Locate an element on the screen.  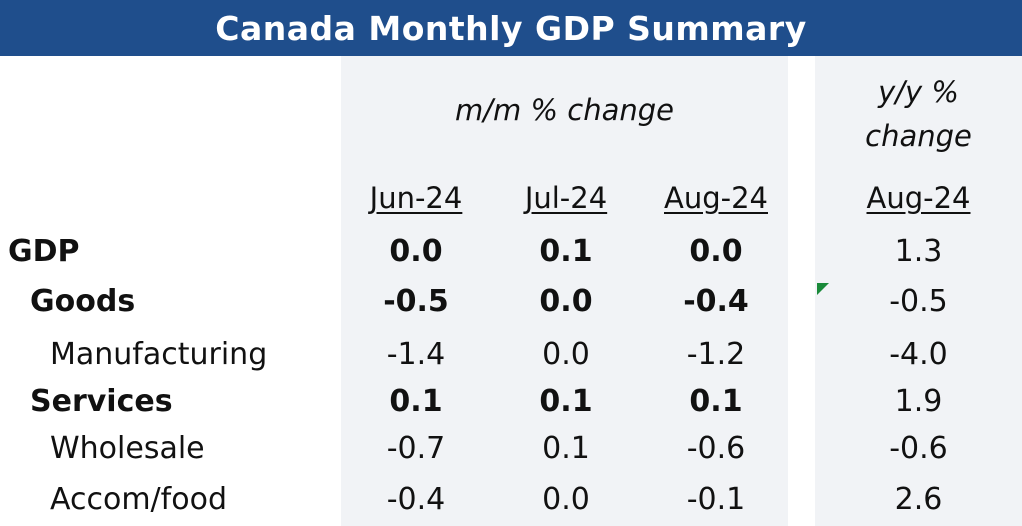
cell-goods-jul-24: 0.0 is located at coordinates (566, 301).